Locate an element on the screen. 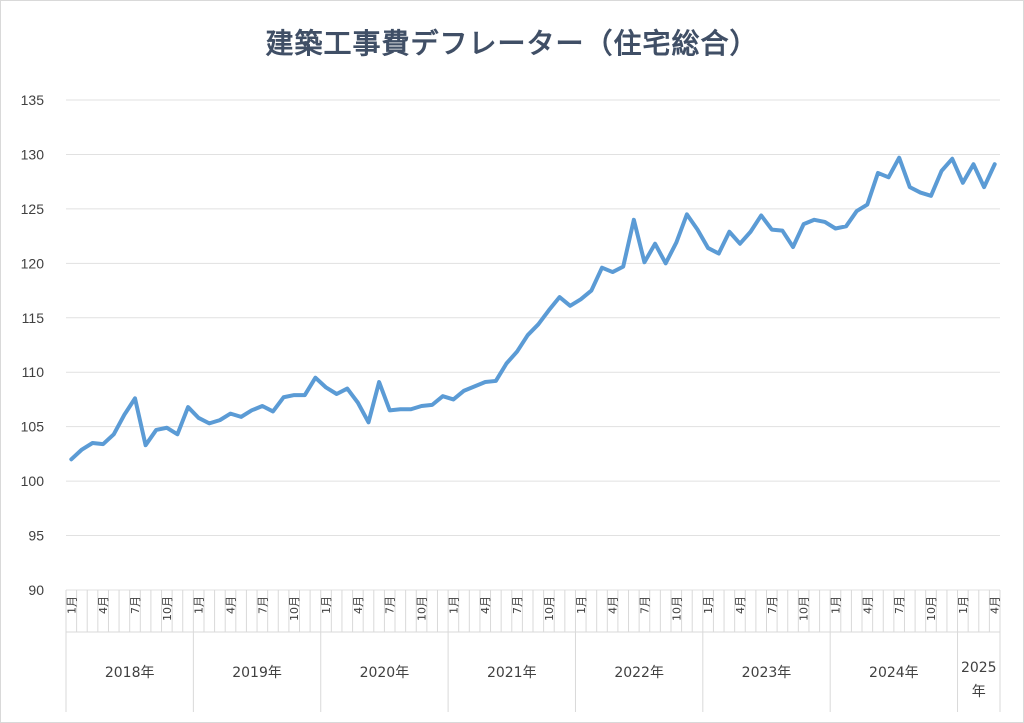 This screenshot has width=1024, height=723. y-tick-label: 100 is located at coordinates (33, 481).